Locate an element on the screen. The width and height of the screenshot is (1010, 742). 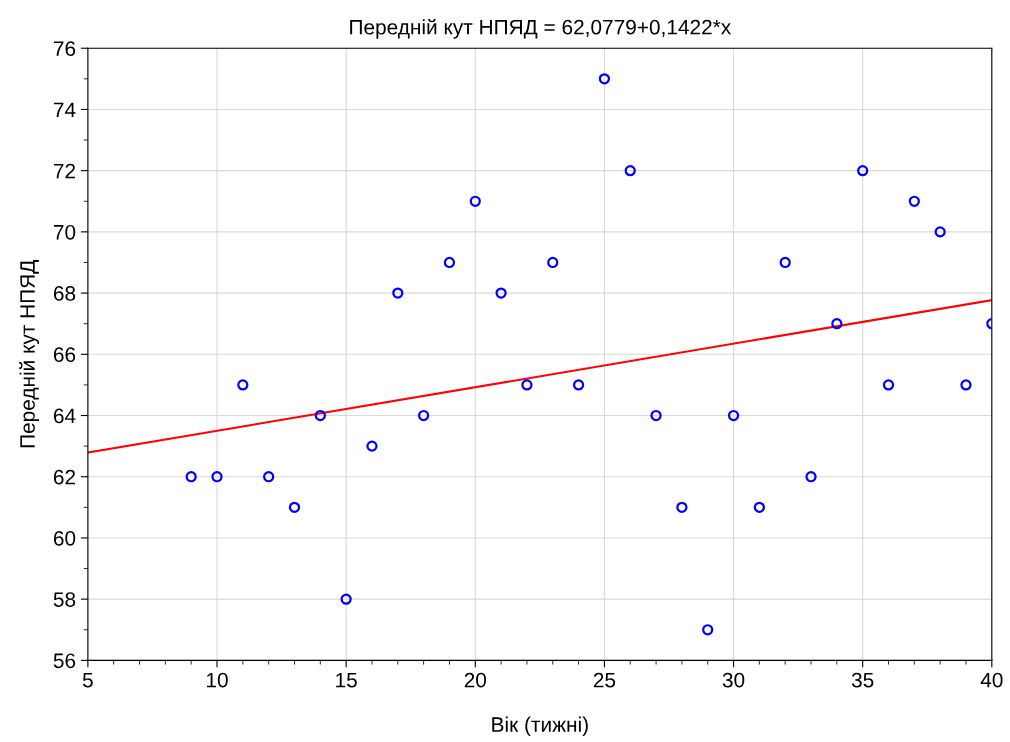
y-tick-label: 74 is located at coordinates (64, 109).